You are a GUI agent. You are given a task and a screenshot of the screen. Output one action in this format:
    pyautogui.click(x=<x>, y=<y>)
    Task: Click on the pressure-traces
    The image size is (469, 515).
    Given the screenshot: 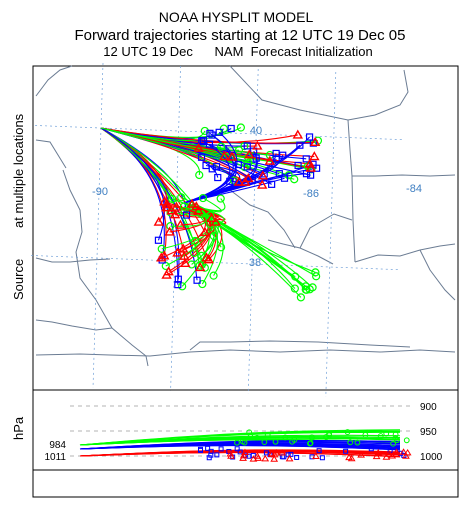 What is the action you would take?
    pyautogui.click(x=245, y=445)
    